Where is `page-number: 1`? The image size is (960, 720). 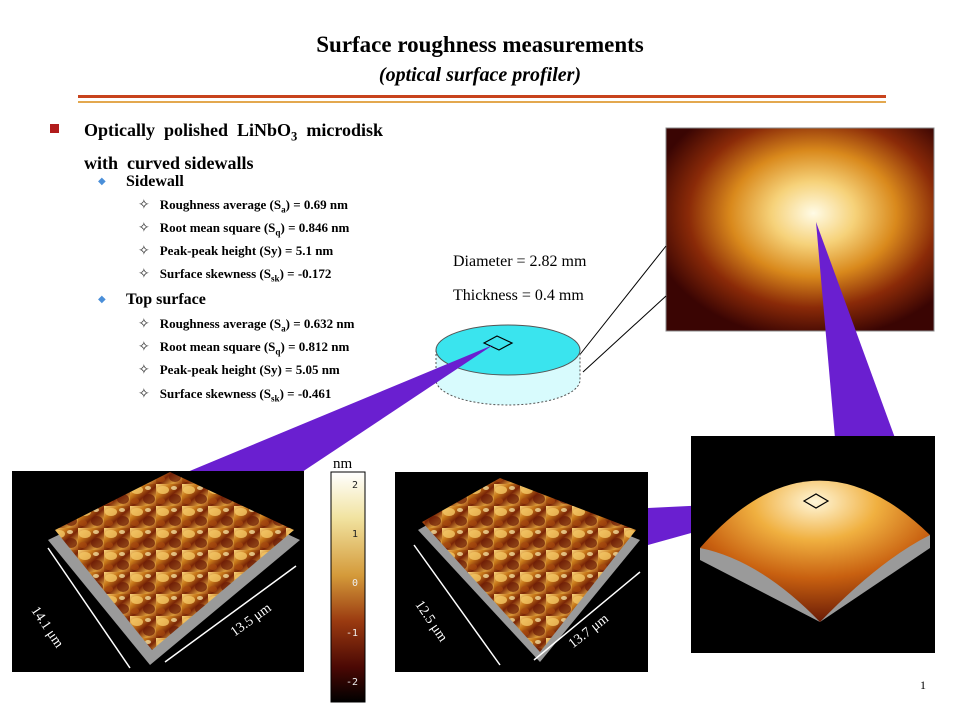
page-number: 1 is located at coordinates (923, 685).